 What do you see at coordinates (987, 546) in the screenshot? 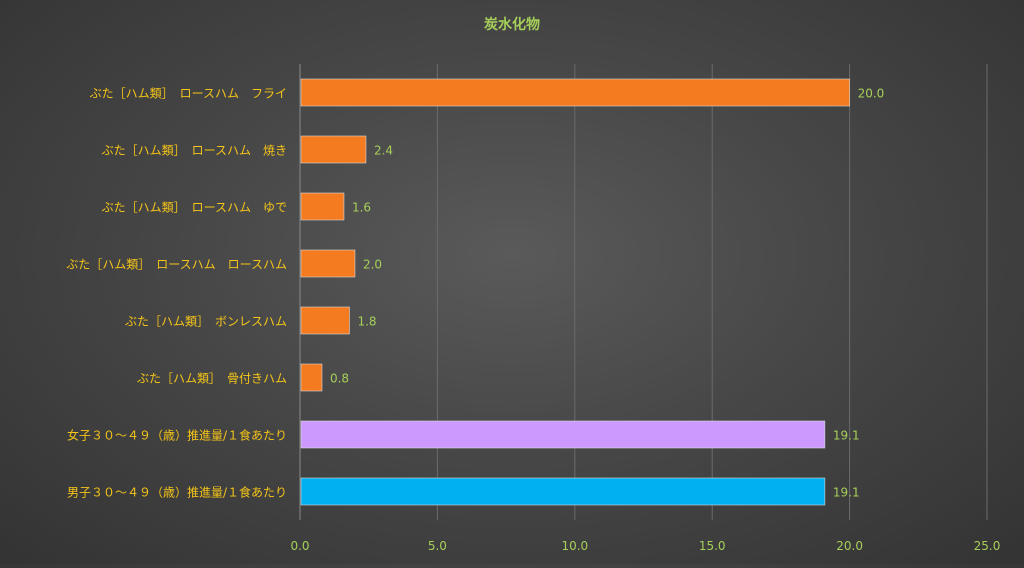
I see `x-tick-label: 25.0` at bounding box center [987, 546].